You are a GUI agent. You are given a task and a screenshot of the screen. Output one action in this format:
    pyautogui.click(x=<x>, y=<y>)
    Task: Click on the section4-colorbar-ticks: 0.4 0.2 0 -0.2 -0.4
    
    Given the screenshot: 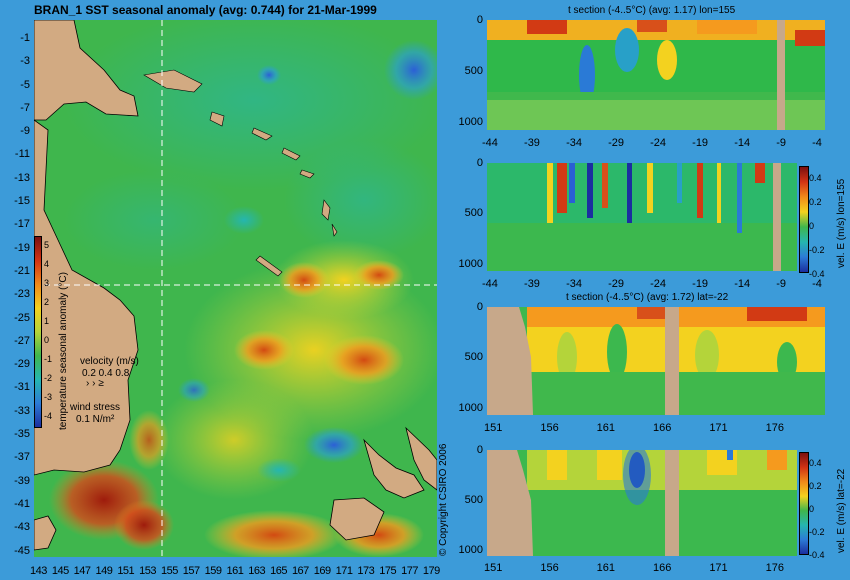 What is the action you would take?
    pyautogui.click(x=817, y=509)
    